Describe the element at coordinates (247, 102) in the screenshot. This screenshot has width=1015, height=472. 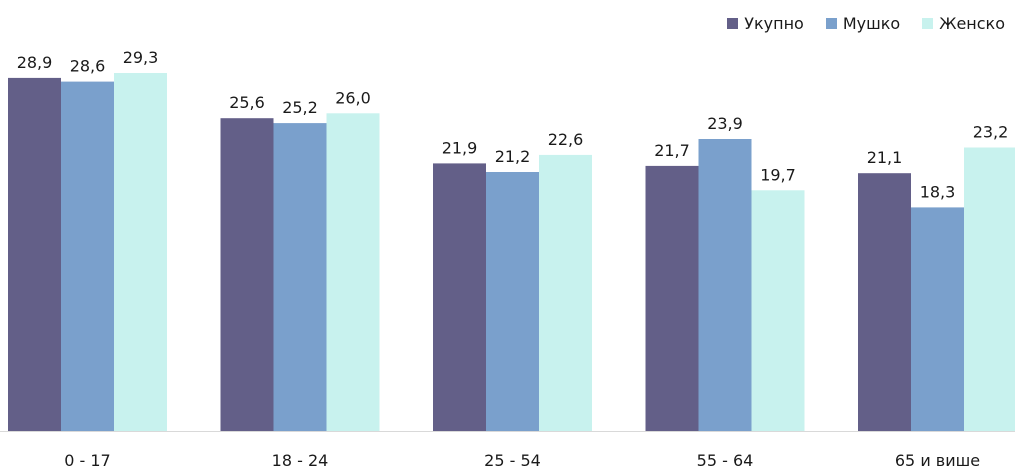
I see `data-label-total-1: 25,6` at that location.